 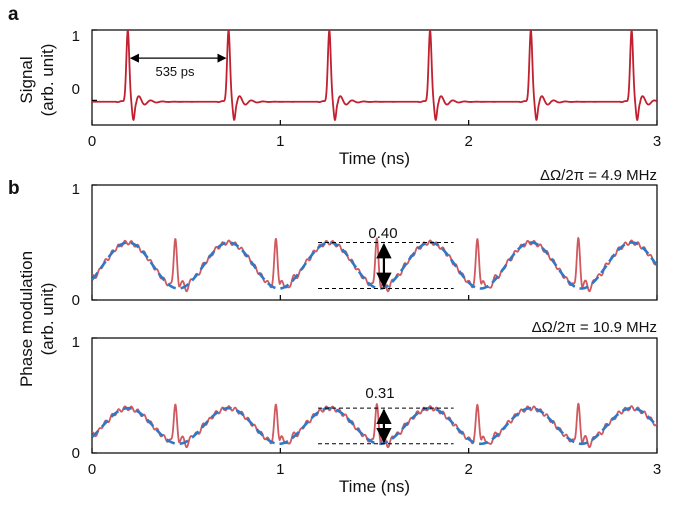 I want to click on panel-a-series-signal, so click(x=374, y=75).